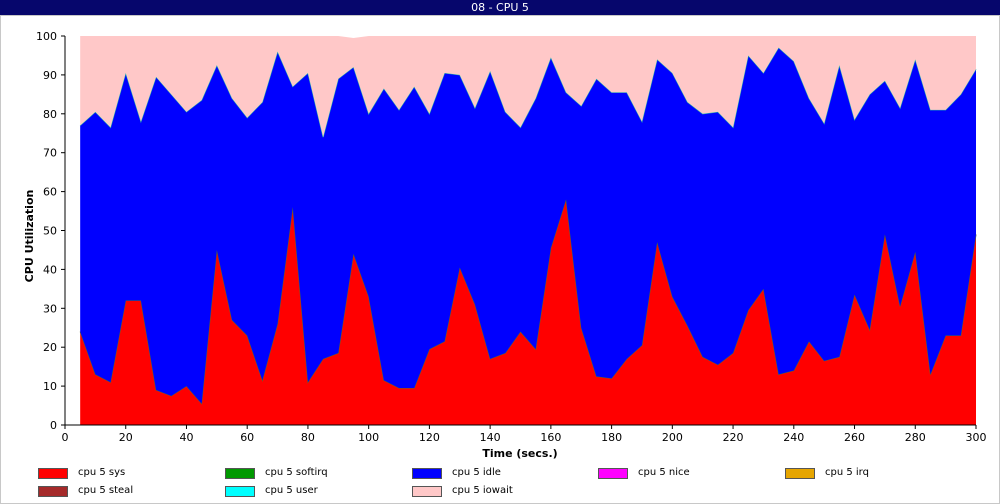  What do you see at coordinates (186, 437) in the screenshot?
I see `x-tick-label: 40` at bounding box center [186, 437].